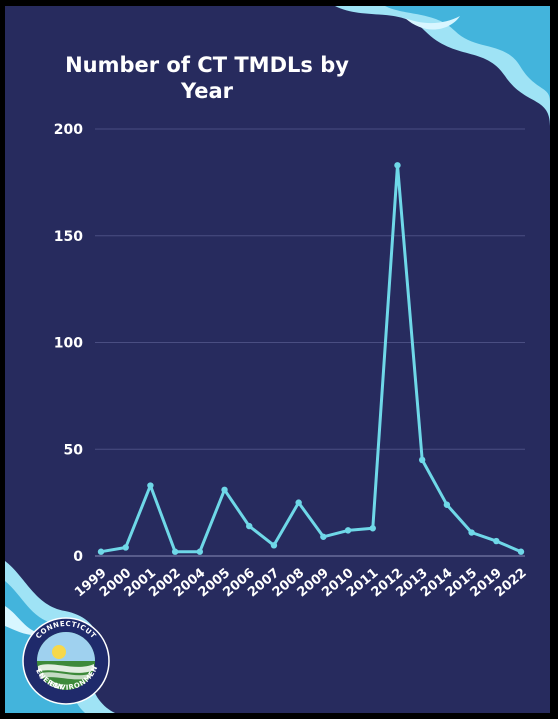 This screenshot has height=719, width=558. What do you see at coordinates (125, 547) in the screenshot?
I see `data-point-2000` at bounding box center [125, 547].